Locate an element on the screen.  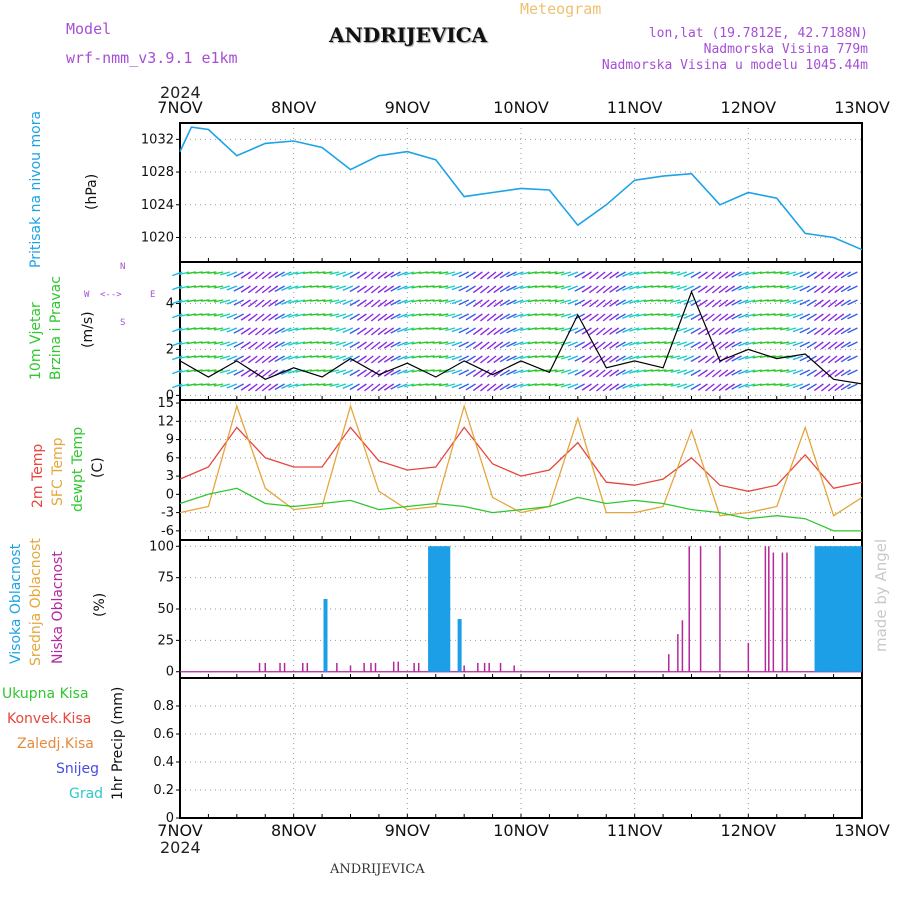
y-tick-label: 0 is located at coordinates (170, 818).